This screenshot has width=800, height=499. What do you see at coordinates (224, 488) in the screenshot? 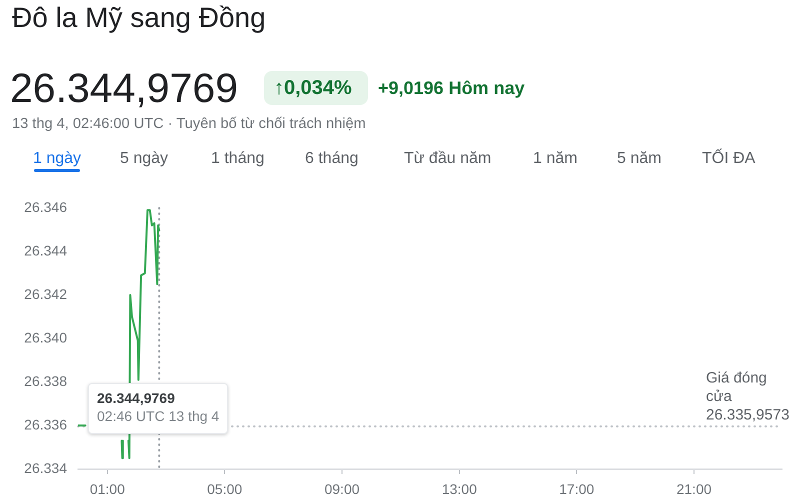
I see `x-tick-label: 05:00` at bounding box center [224, 488].